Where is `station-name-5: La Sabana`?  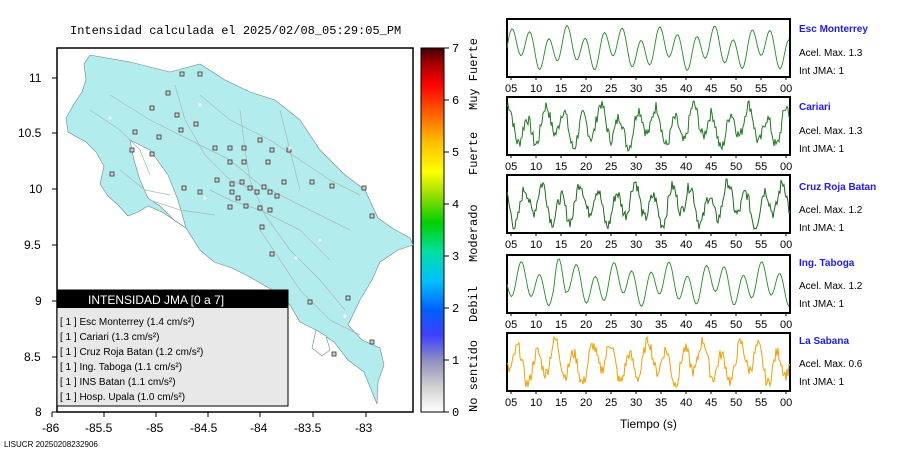 station-name-5: La Sabana is located at coordinates (824, 341).